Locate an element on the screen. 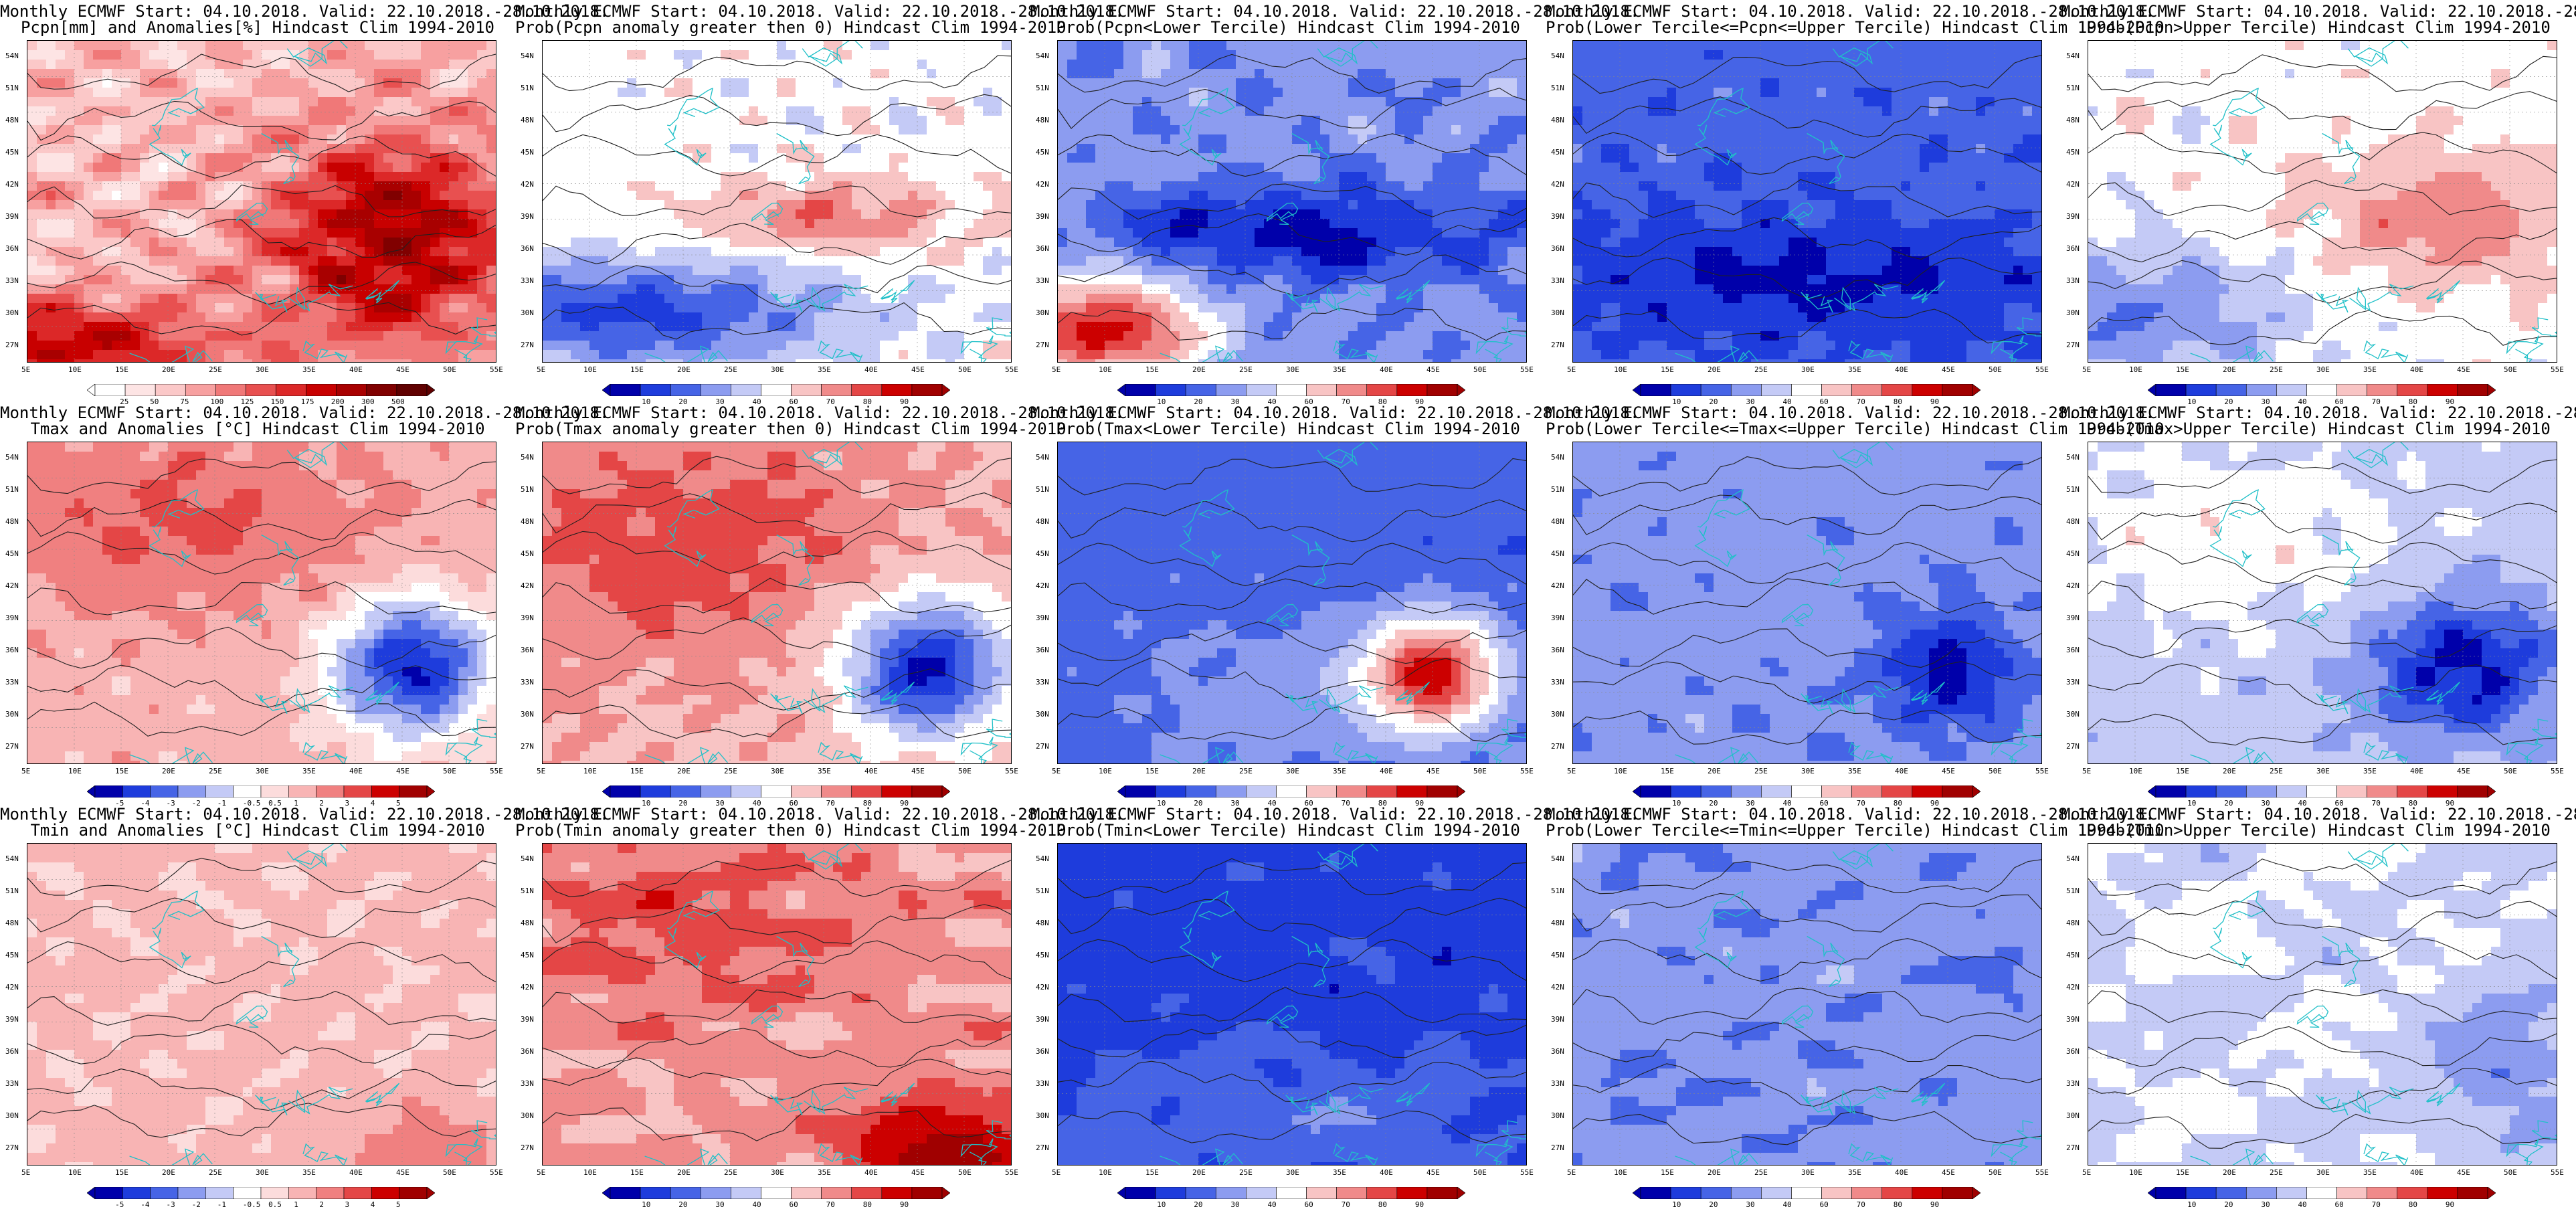  colorbar-label: 4 is located at coordinates (373, 1204).